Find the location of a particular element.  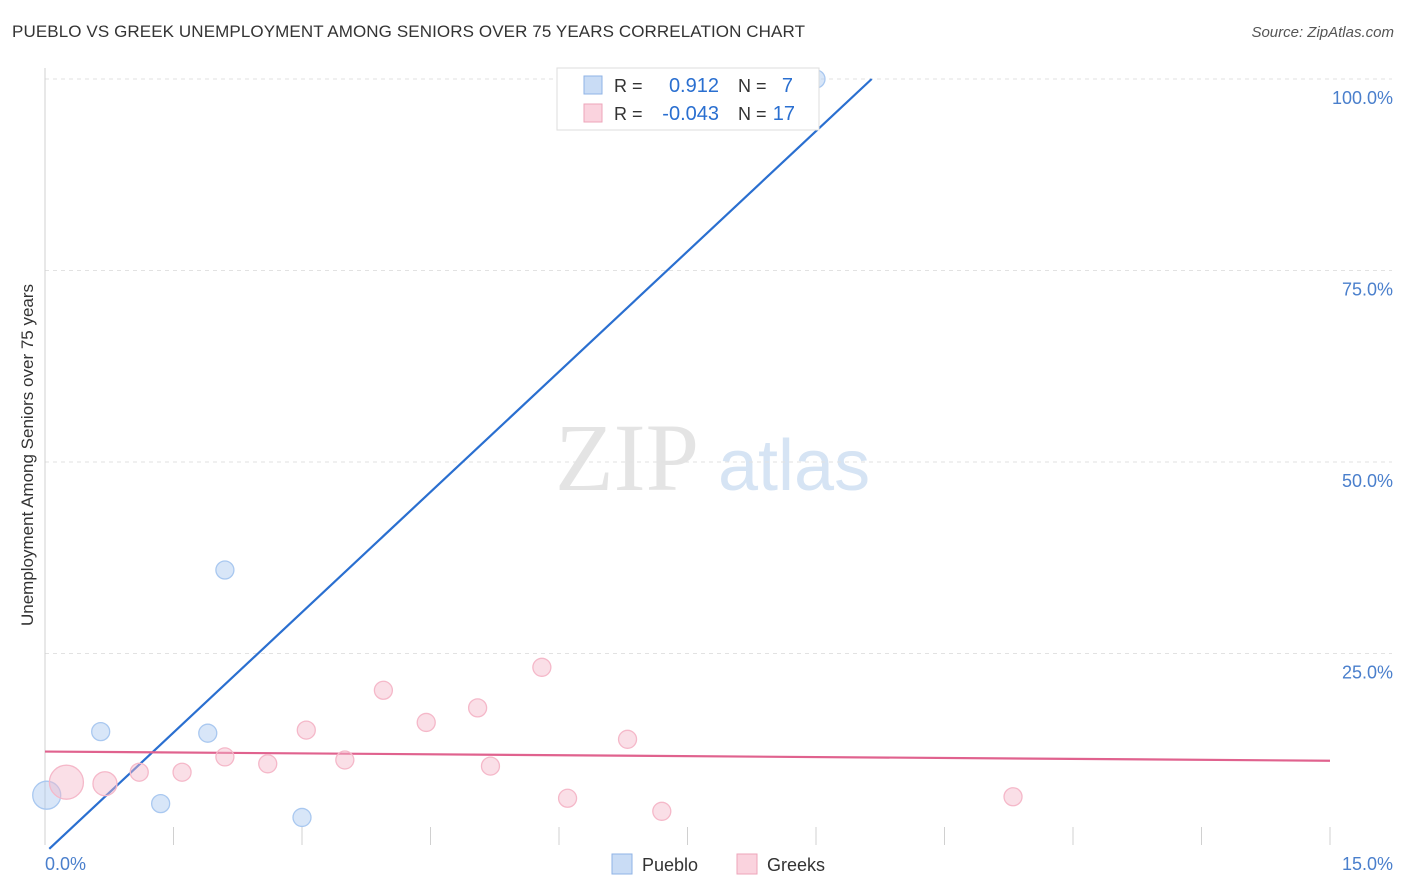

x-tick-label: 0.0% is located at coordinates (65, 864).